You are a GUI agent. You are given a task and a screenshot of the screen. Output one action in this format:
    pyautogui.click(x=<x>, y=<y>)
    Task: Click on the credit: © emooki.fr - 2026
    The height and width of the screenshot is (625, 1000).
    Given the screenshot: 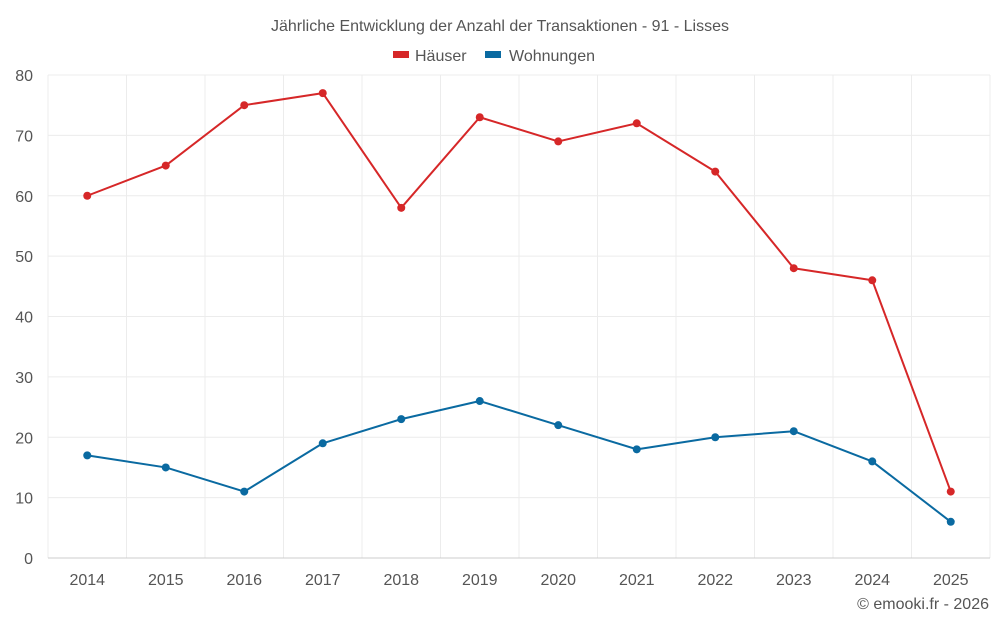 What is the action you would take?
    pyautogui.click(x=923, y=604)
    